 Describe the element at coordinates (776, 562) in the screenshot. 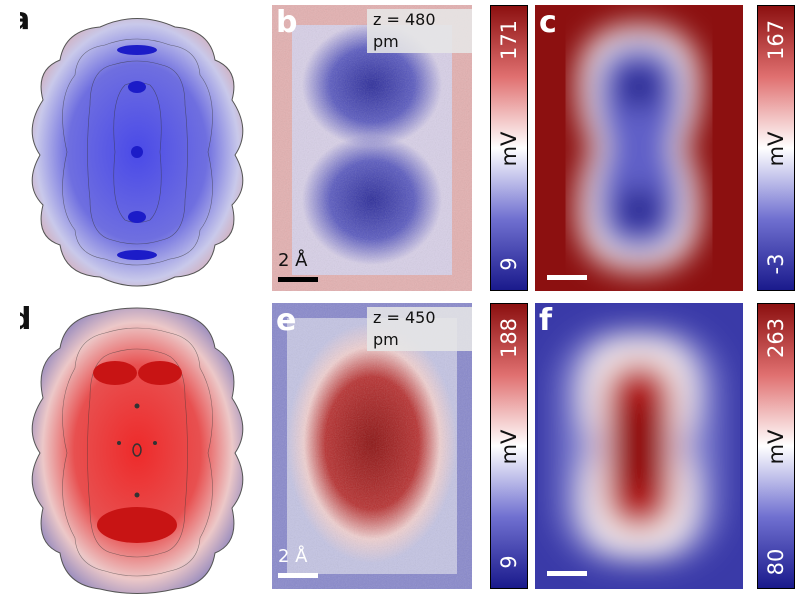

I see `colorbar-f-min: 80` at that location.